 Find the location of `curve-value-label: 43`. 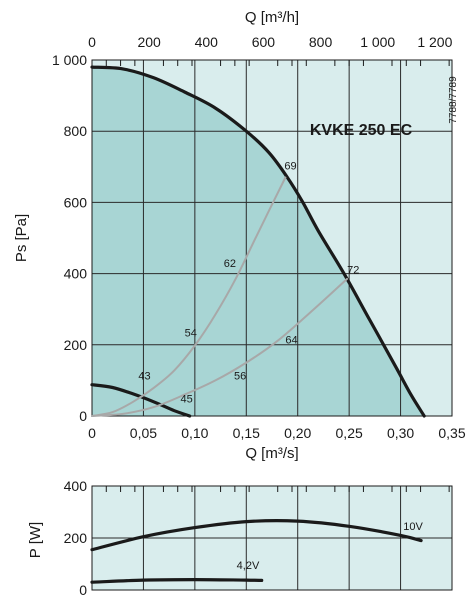

curve-value-label: 43 is located at coordinates (144, 377).